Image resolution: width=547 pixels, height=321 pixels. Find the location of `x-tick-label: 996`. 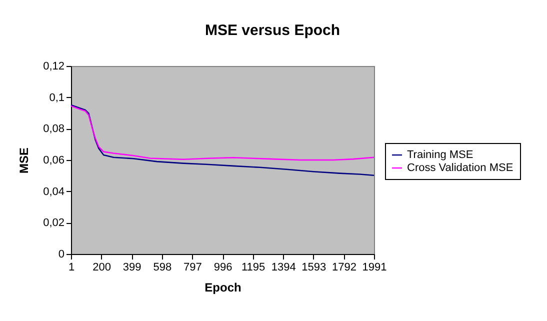

x-tick-label: 996 is located at coordinates (223, 268).